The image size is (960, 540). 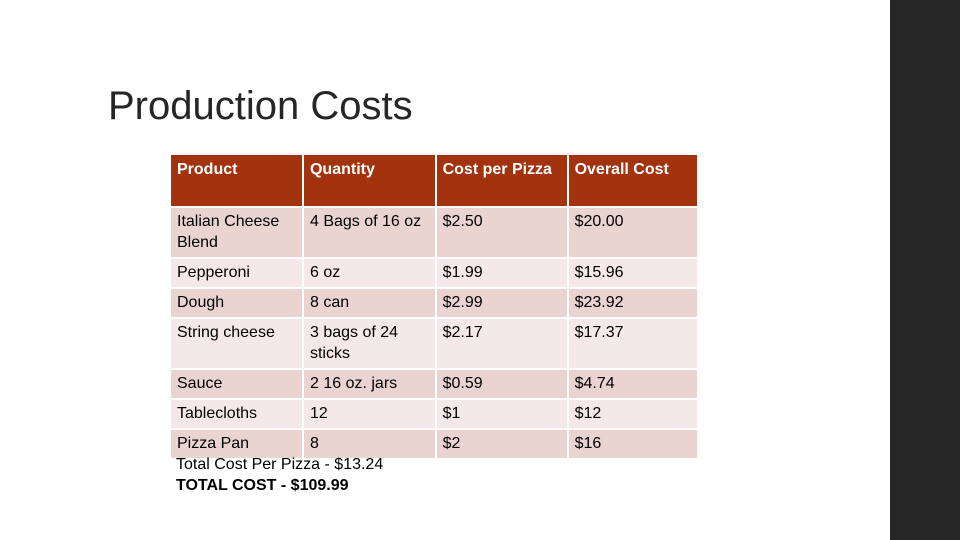 I want to click on cell-product: Sauce, so click(x=236, y=384).